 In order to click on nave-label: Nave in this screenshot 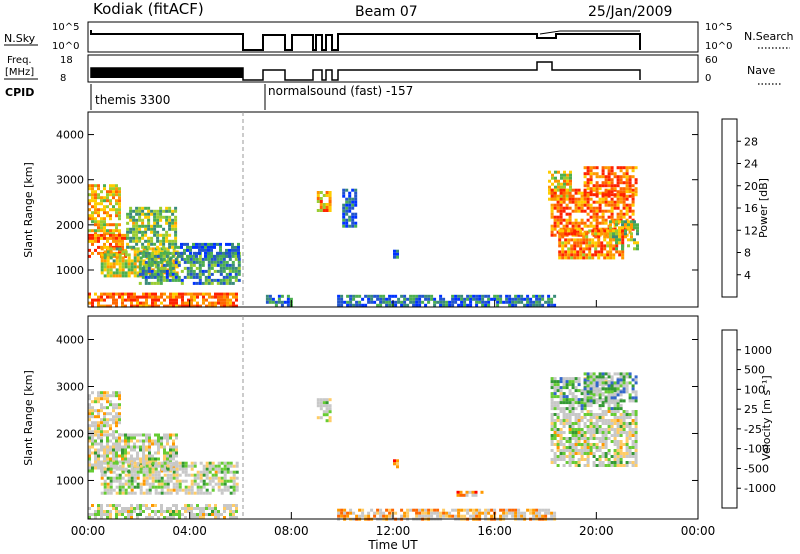, I will do `click(761, 70)`.